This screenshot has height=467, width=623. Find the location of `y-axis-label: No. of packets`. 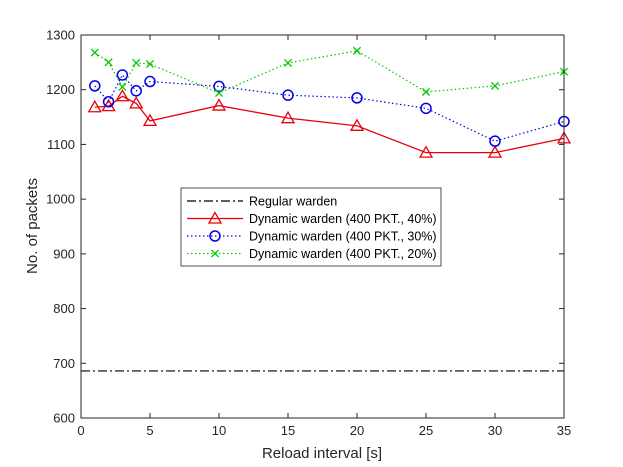

y-axis-label: No. of packets is located at coordinates (32, 226).